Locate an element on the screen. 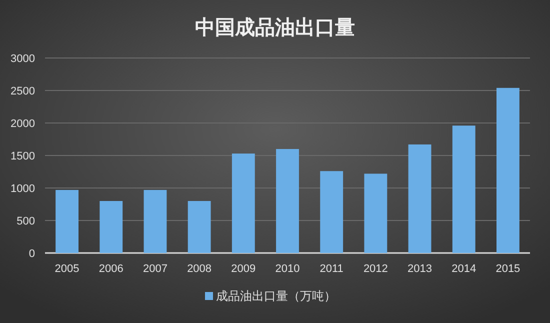 This screenshot has height=323, width=550. x-tick-label: 2007 is located at coordinates (155, 269).